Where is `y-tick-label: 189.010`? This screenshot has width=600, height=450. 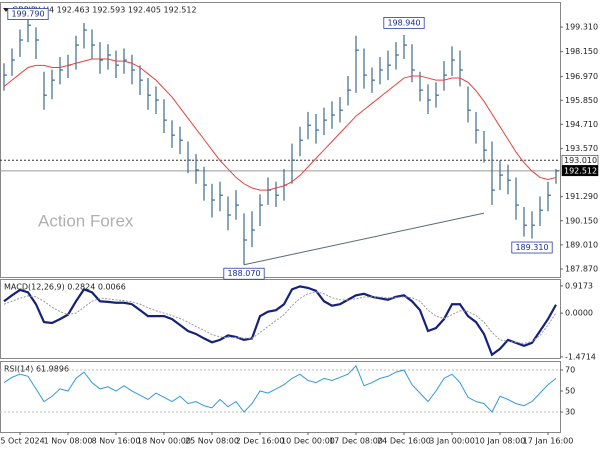 y-tick-label: 189.010 is located at coordinates (581, 244).